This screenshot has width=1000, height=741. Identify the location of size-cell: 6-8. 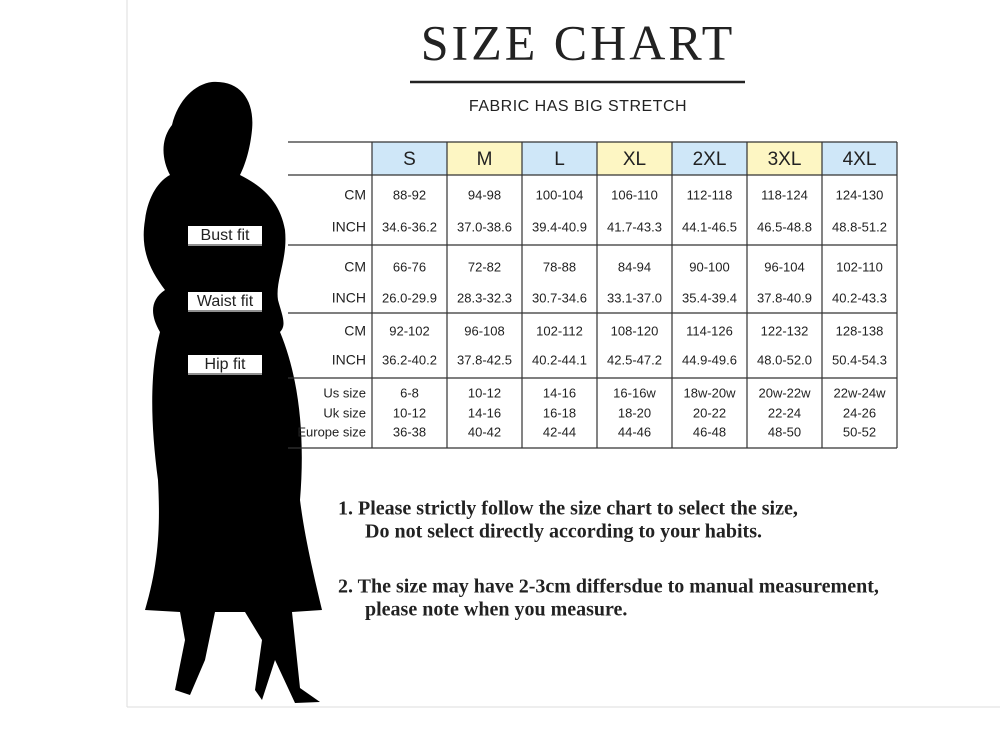
(409, 392).